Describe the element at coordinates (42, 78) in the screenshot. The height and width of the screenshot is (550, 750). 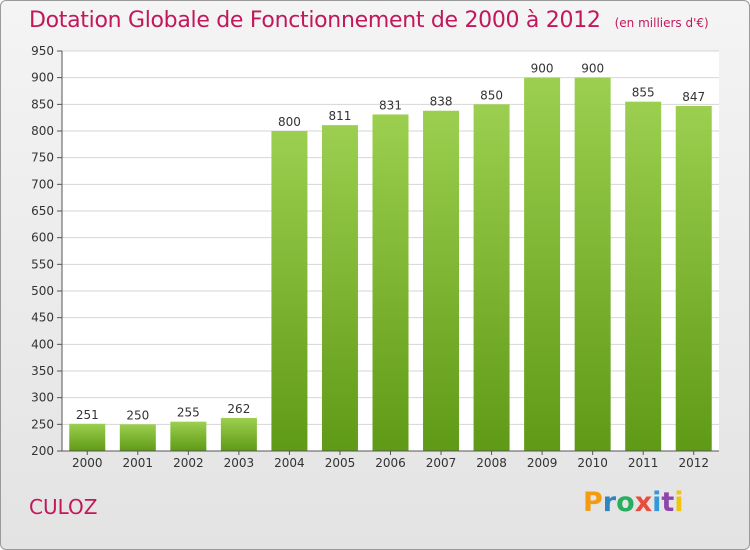
I see `y-tick-label: 900` at that location.